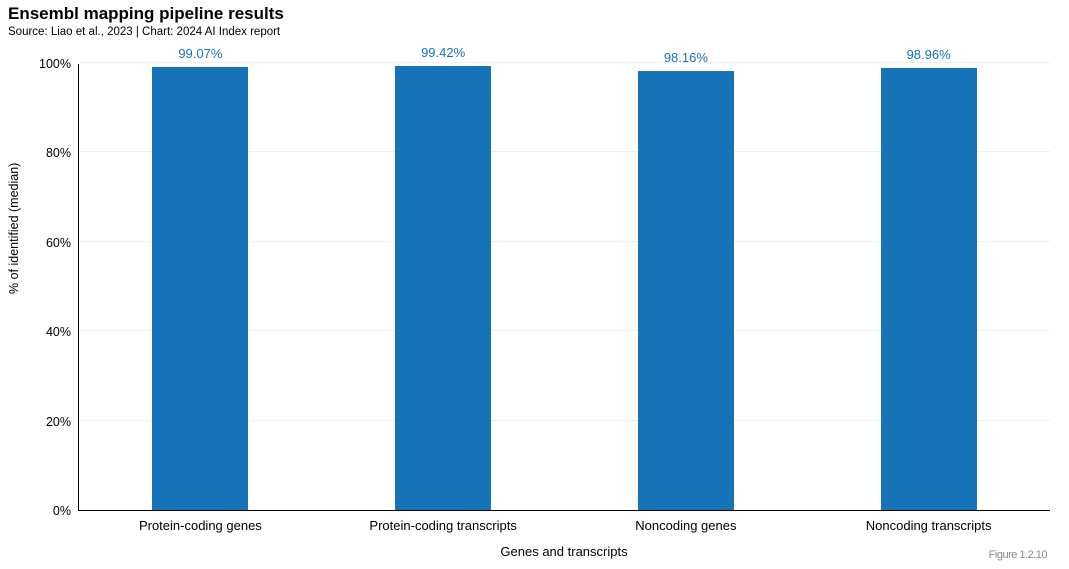 The width and height of the screenshot is (1069, 569). Describe the element at coordinates (200, 525) in the screenshot. I see `x-category-label: Protein-coding genes` at that location.